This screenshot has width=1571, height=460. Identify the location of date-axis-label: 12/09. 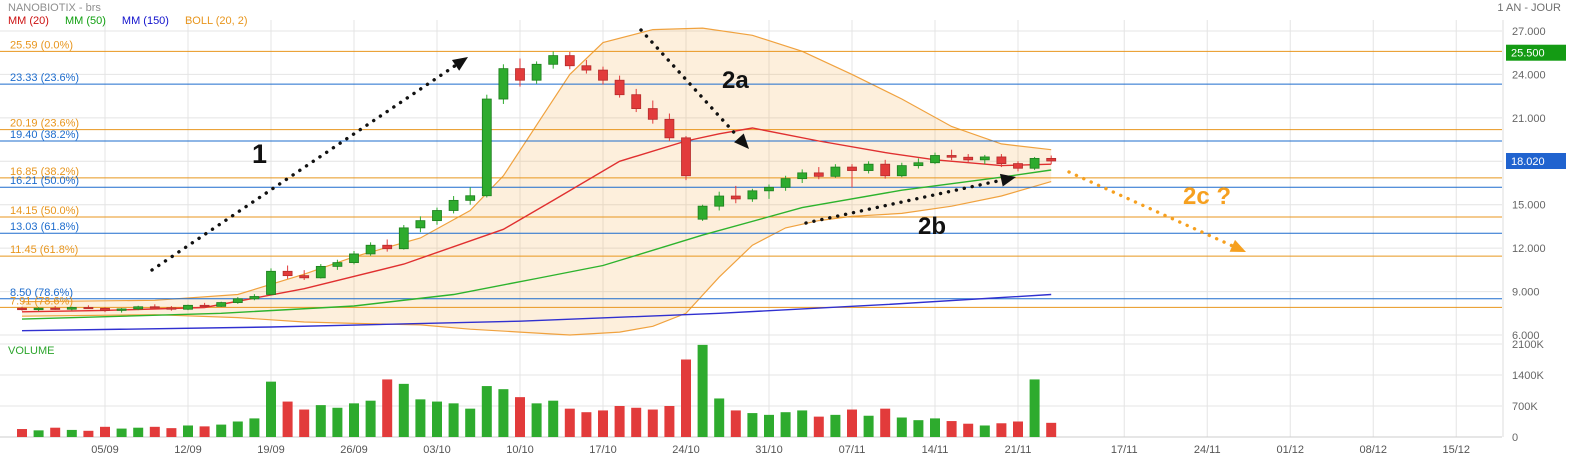
(188, 450).